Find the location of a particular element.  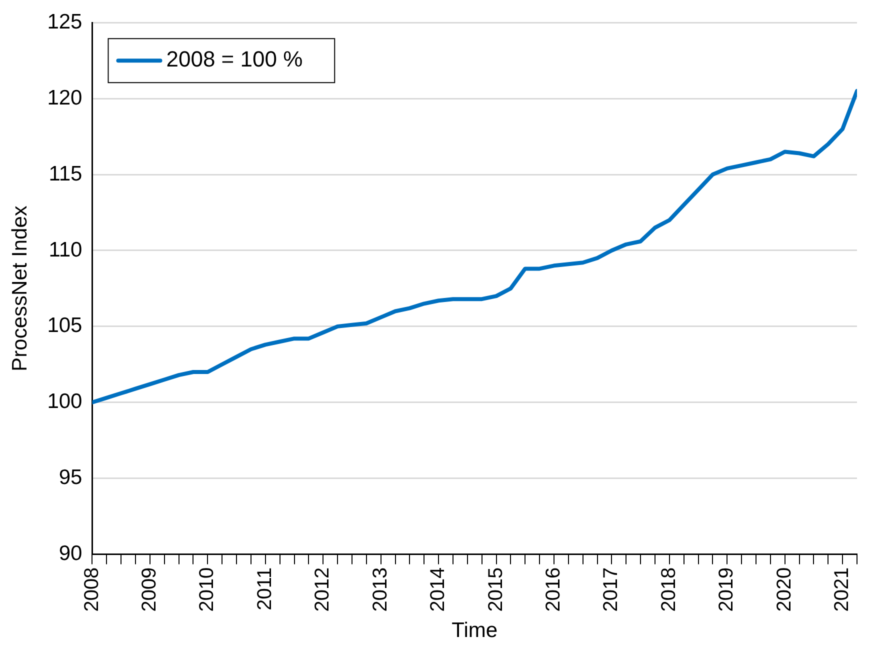

x-tick-label: 2013 is located at coordinates (380, 589).